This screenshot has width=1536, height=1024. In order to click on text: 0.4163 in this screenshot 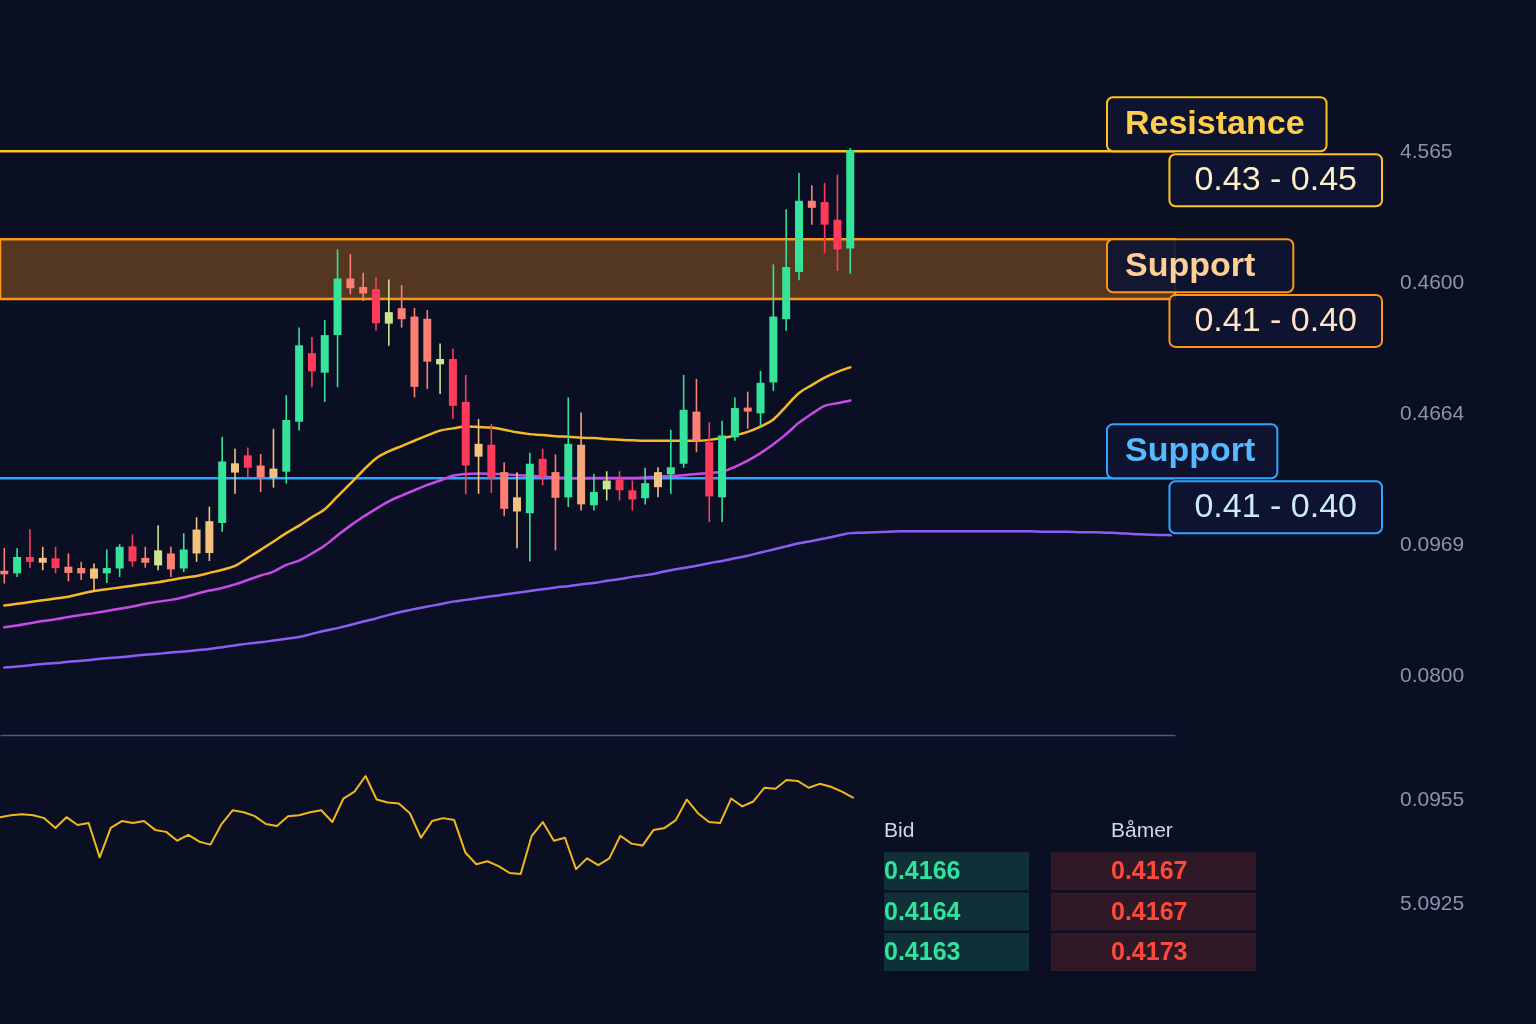, I will do `click(922, 950)`.